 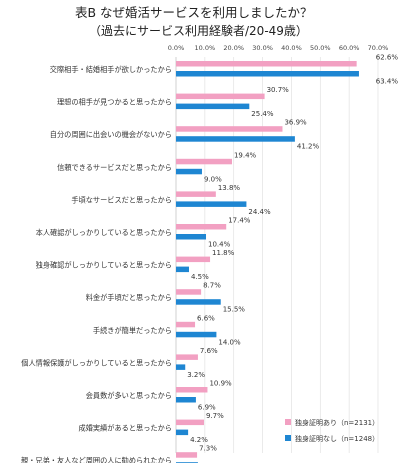 I want to click on category-label: 親・兄弟・友人など周囲の人に勧められたから, so click(x=96, y=459).